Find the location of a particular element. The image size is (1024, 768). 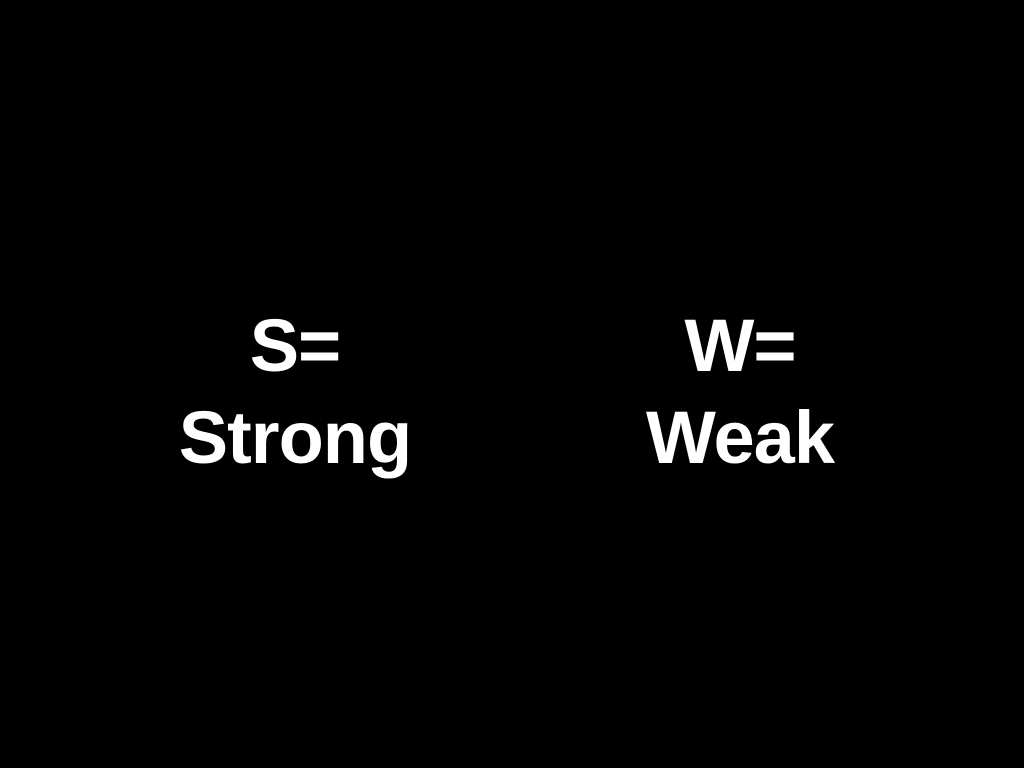

weak-label: Weak is located at coordinates (740, 437).